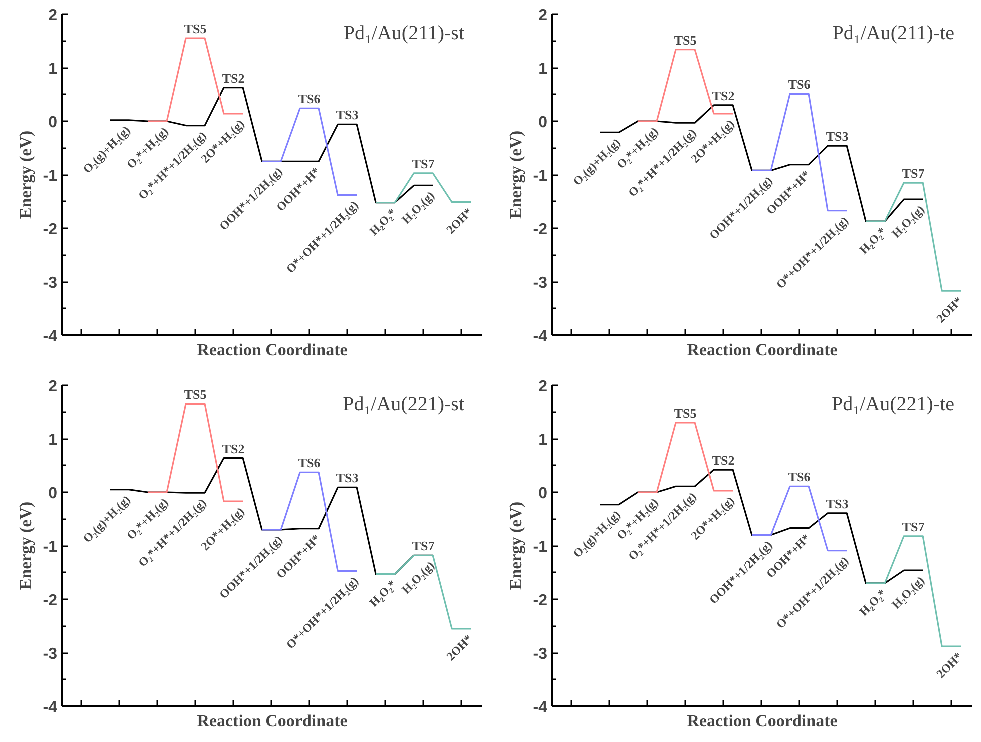 The width and height of the screenshot is (981, 742). What do you see at coordinates (404, 405) in the screenshot?
I see `chart-title: Pd₁/Au(221)-st` at bounding box center [404, 405].